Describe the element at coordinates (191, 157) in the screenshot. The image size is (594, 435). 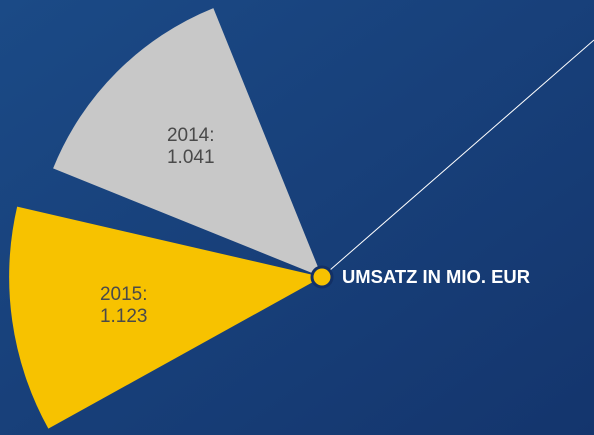
I see `value-label: 1.041` at that location.